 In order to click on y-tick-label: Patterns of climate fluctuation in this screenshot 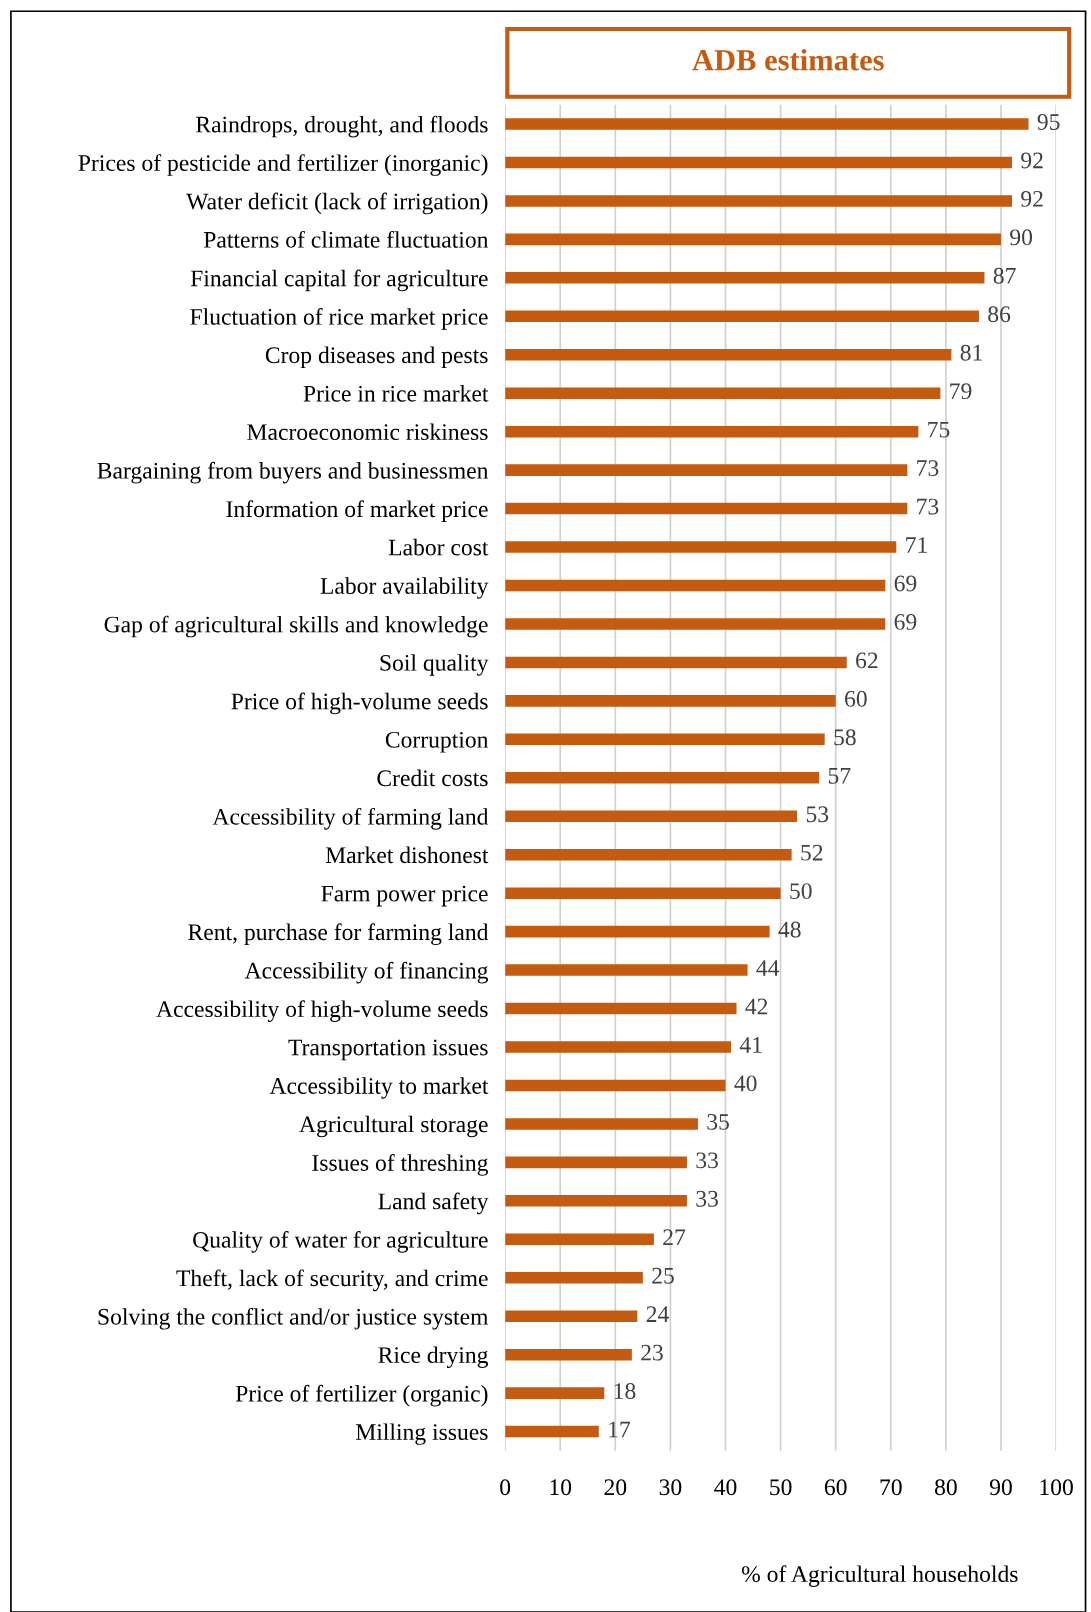, I will do `click(346, 239)`.